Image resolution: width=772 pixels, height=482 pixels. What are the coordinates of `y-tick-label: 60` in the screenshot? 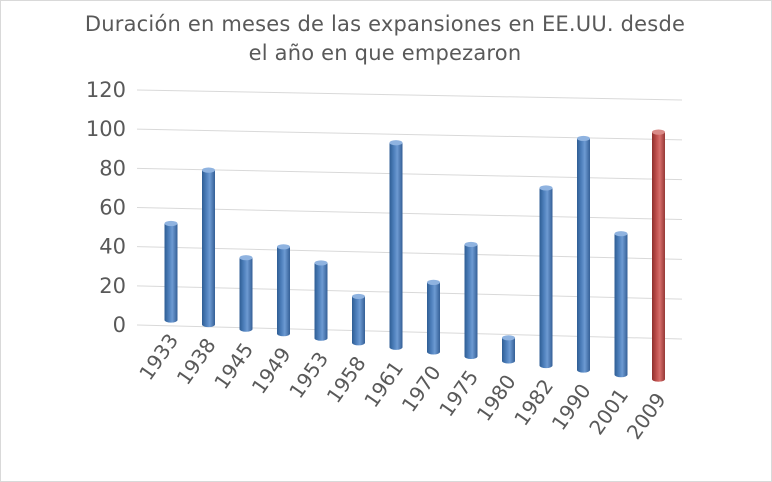 It's located at (112, 208).